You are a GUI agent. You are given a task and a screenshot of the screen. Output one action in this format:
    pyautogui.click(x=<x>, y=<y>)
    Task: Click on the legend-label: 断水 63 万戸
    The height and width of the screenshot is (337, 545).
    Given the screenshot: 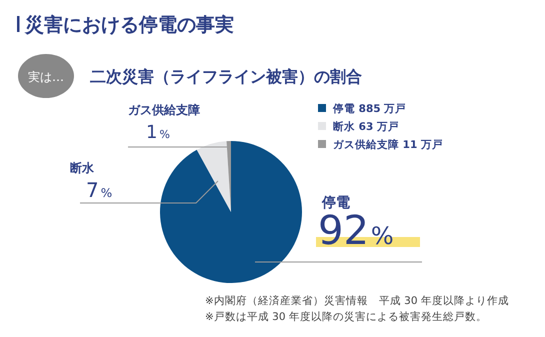 What is the action you would take?
    pyautogui.click(x=366, y=126)
    